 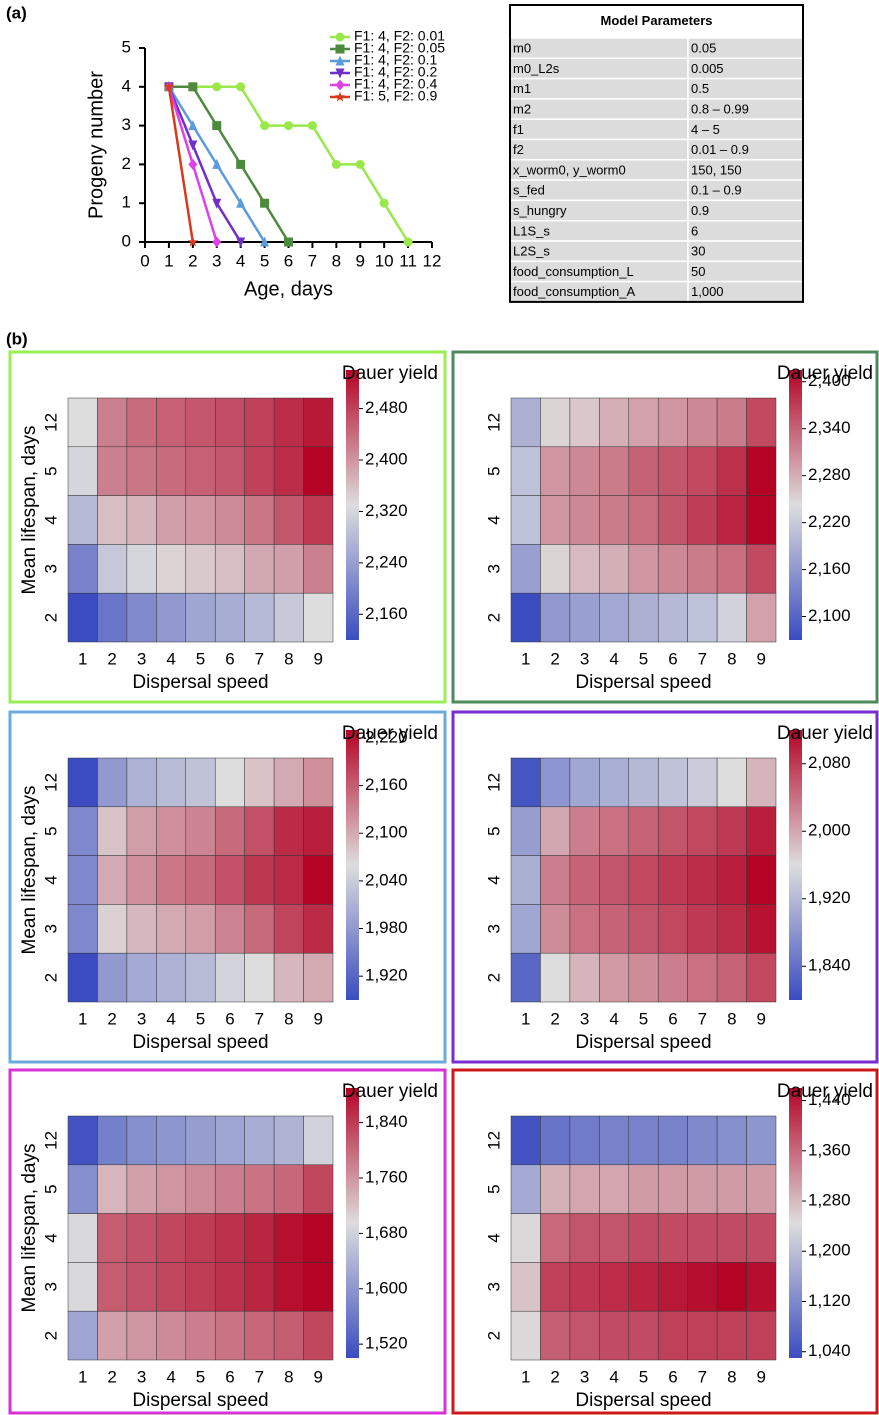 What do you see at coordinates (288, 1018) in the screenshot?
I see `x-tick-label: 8` at bounding box center [288, 1018].